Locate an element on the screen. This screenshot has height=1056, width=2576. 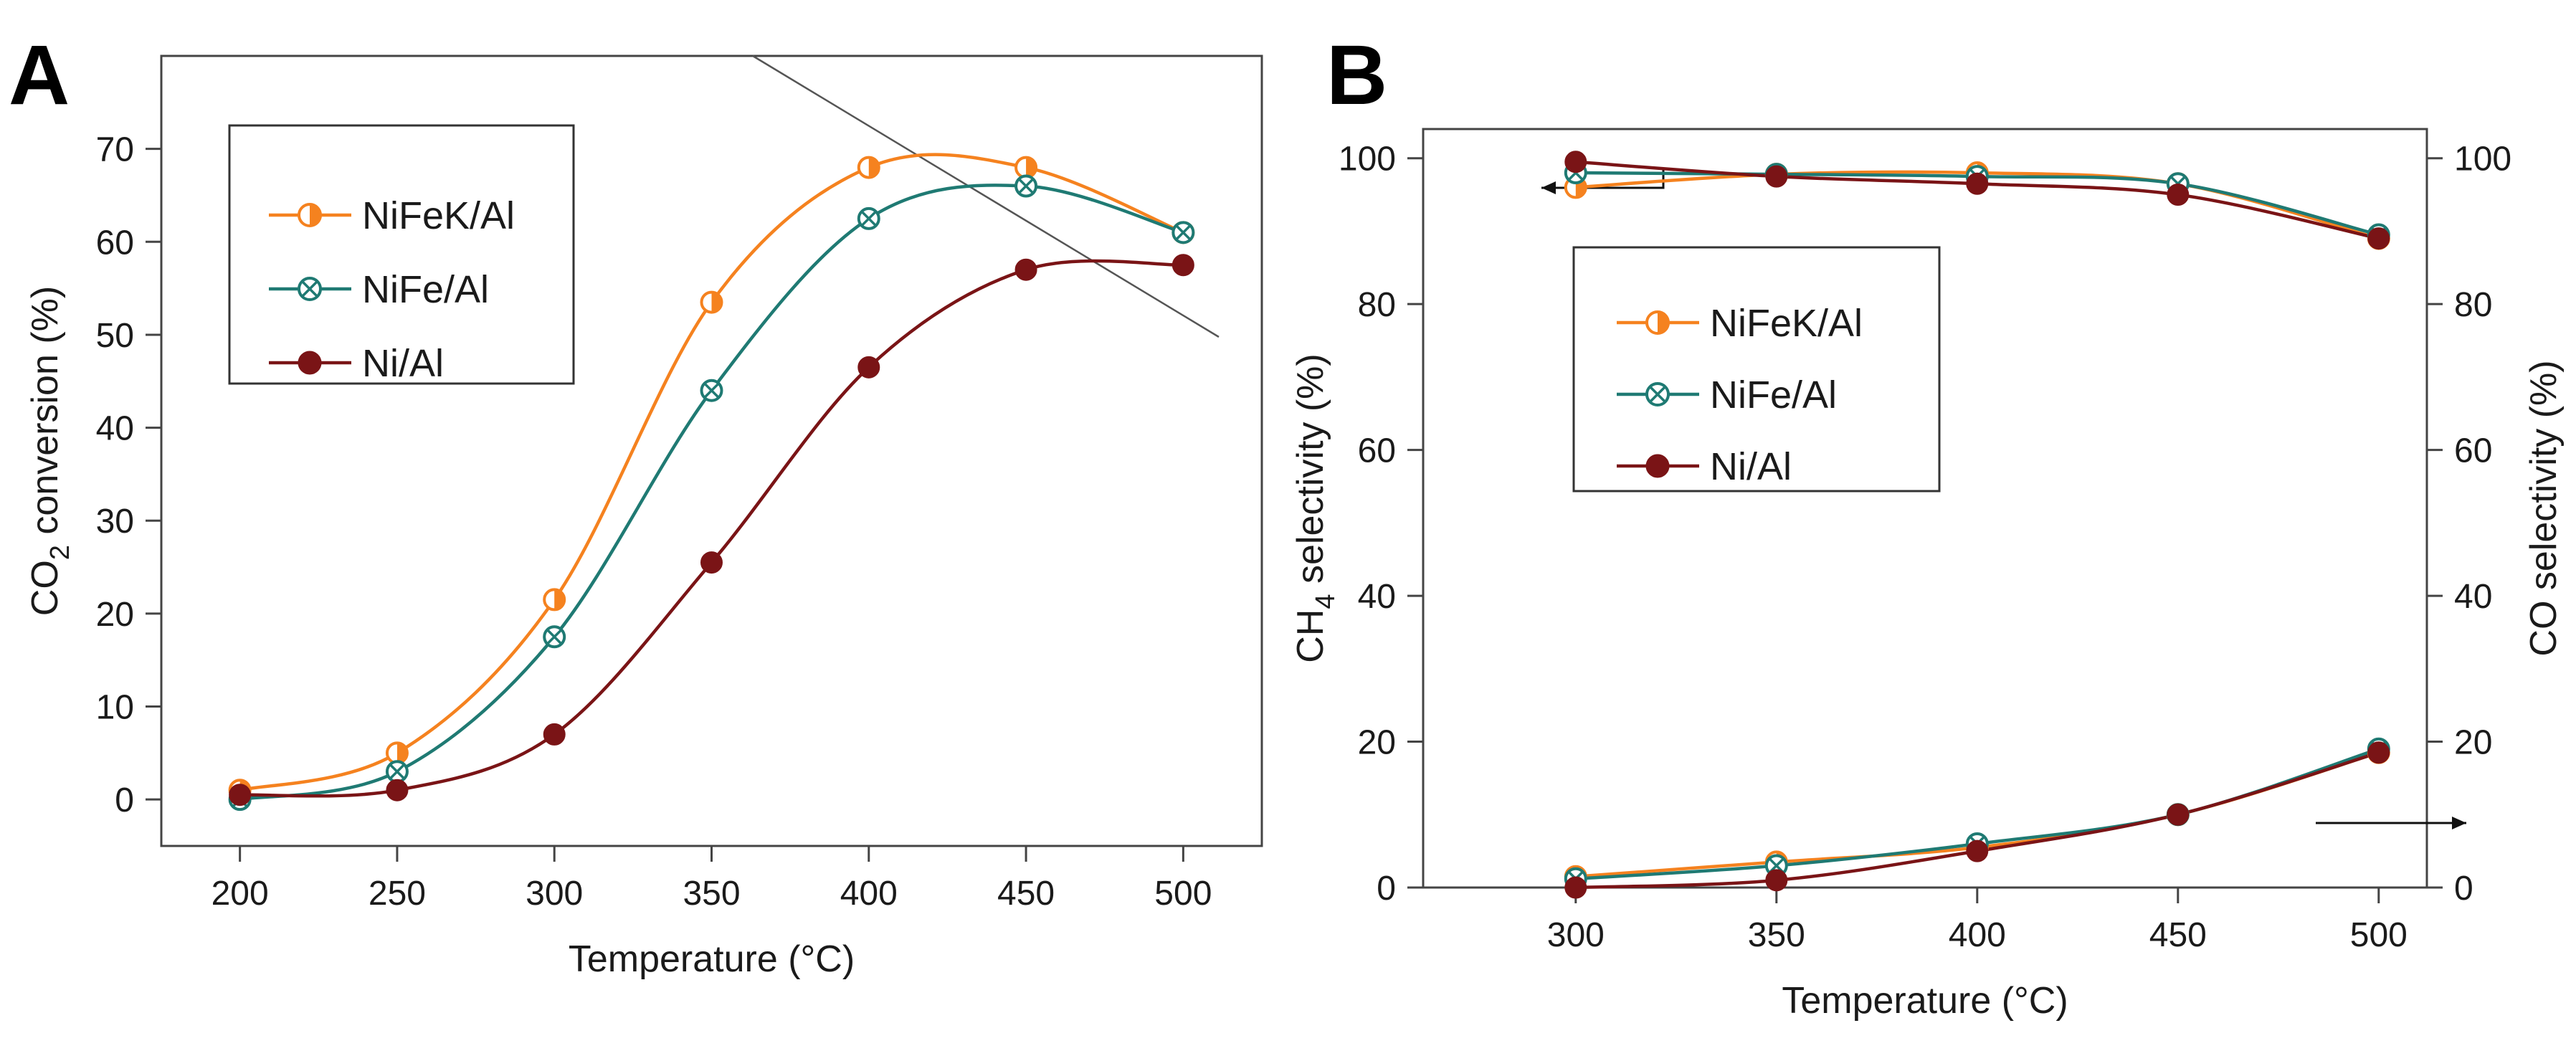
panel-b-y-right-tick-label: 0 is located at coordinates (2463, 889).